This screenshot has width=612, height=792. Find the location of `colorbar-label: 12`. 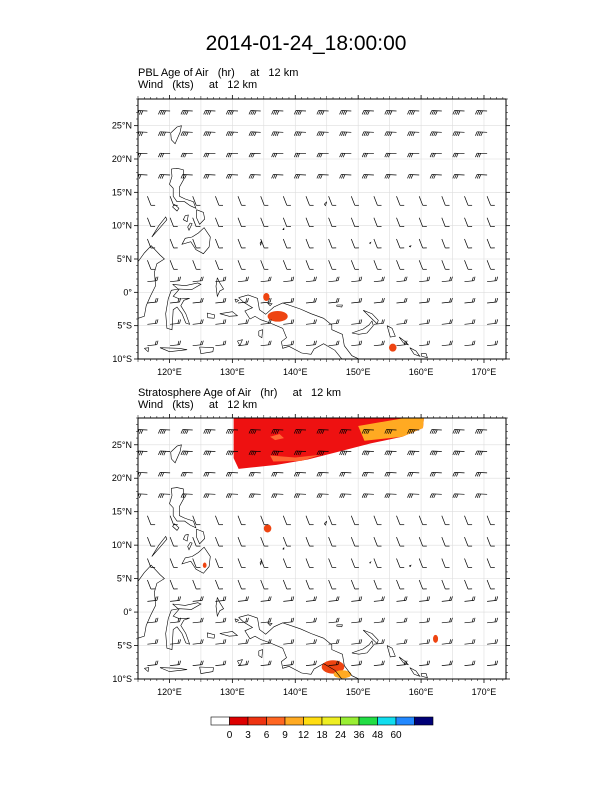

colorbar-label: 12 is located at coordinates (304, 735).